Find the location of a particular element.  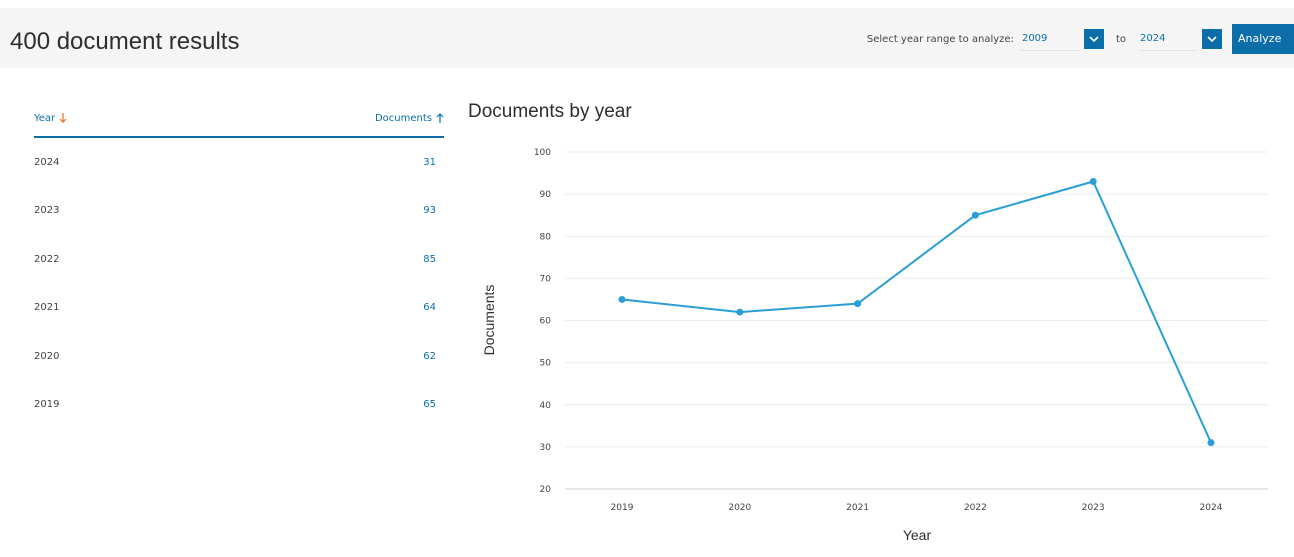

y-tick-label: 40 is located at coordinates (546, 406).